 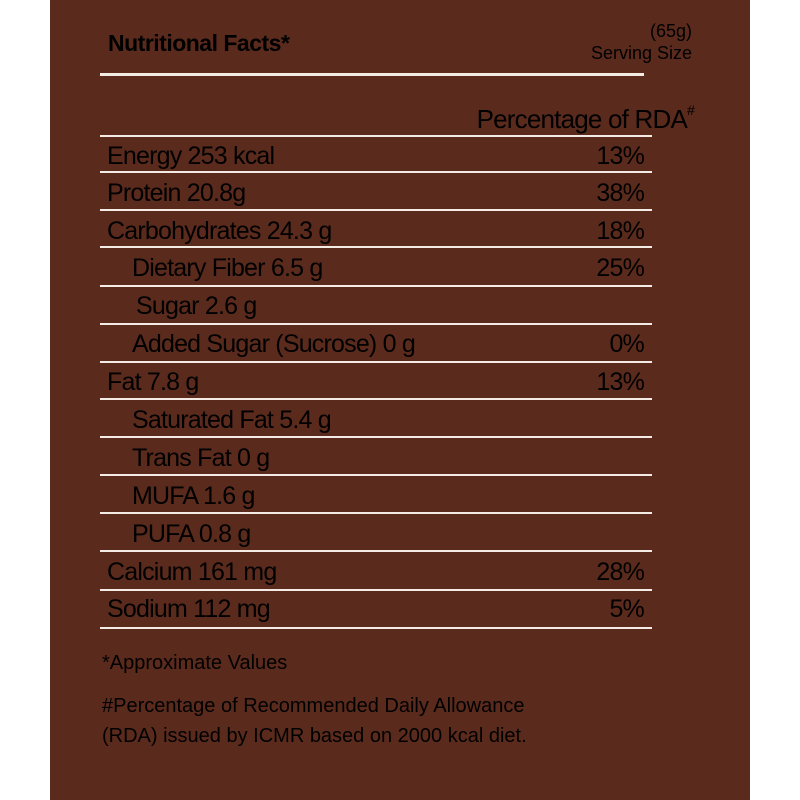 I want to click on nutrient-row-added-sugar: Added Sugar (Sucrose) 0 g 0%, so click(x=372, y=348).